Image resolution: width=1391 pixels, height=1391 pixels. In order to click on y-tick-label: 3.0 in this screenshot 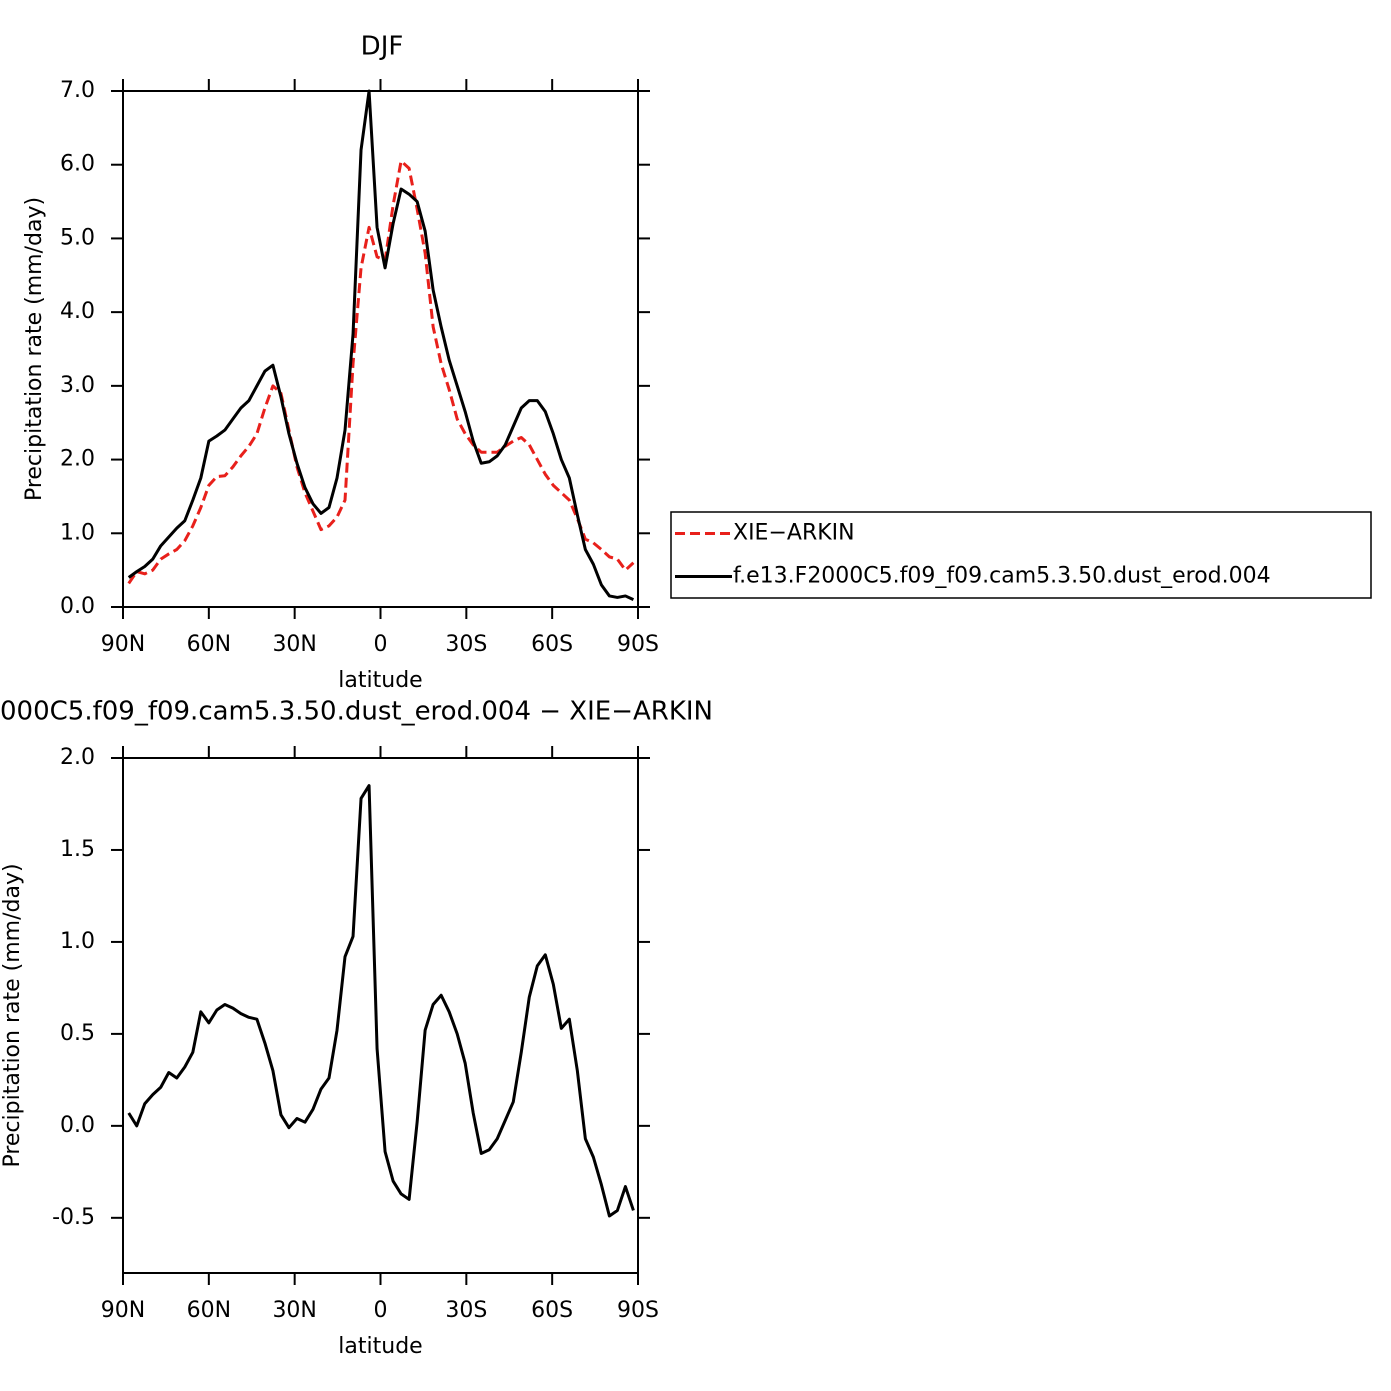, I will do `click(77, 385)`.